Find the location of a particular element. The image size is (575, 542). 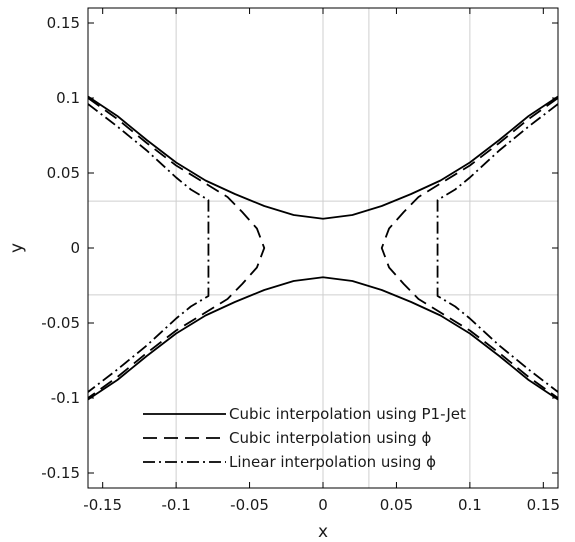

x-tick-label: 0.1 is located at coordinates (470, 505).